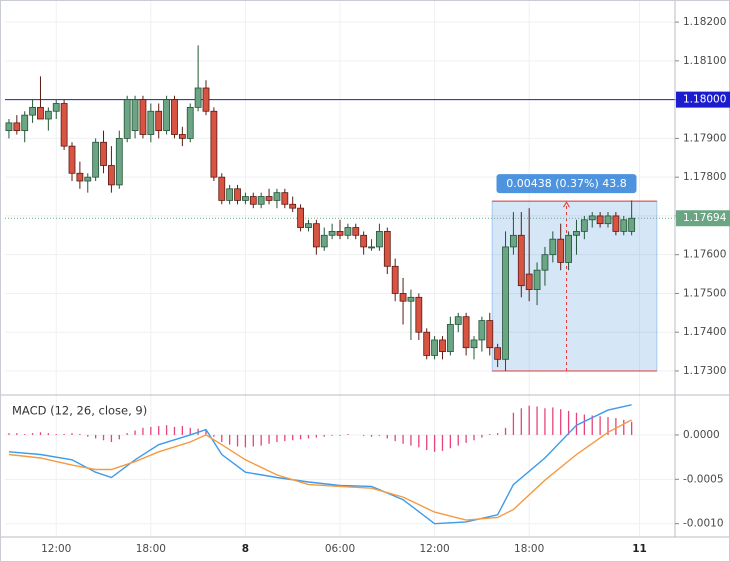  What do you see at coordinates (340, 549) in the screenshot?
I see `x-tick-label: 06:00` at bounding box center [340, 549].